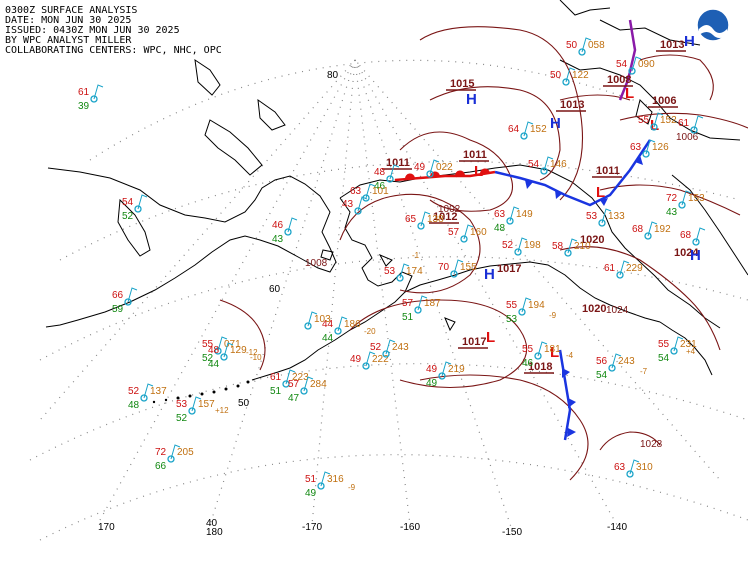  What do you see at coordinates (275, 289) in the screenshot?
I see `lat-60-label: 60` at bounding box center [275, 289].